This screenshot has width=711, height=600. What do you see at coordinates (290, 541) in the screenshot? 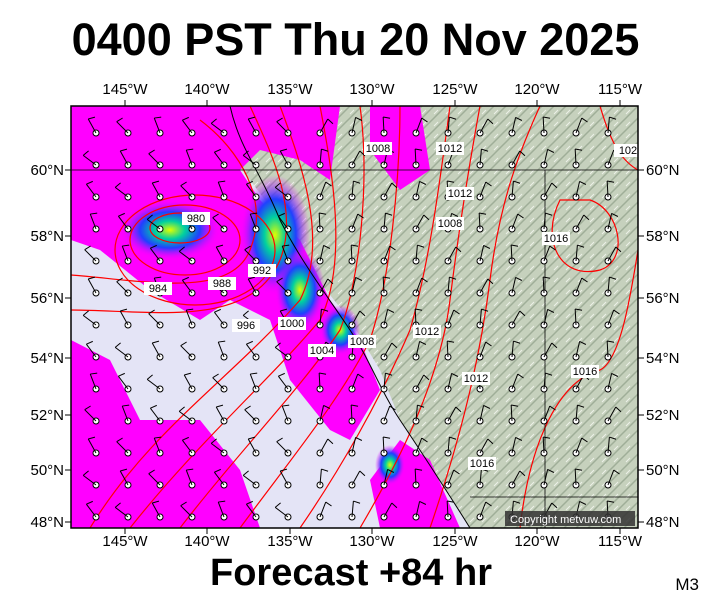
I see `lon-label: 135°W` at bounding box center [290, 541].